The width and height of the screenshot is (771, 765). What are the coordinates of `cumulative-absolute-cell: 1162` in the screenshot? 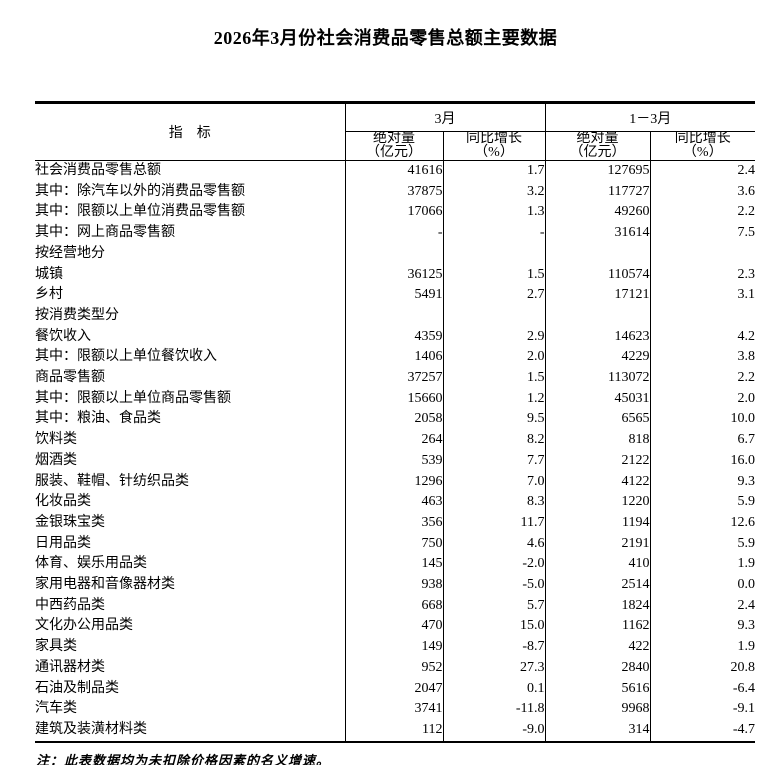 It's located at (597, 627).